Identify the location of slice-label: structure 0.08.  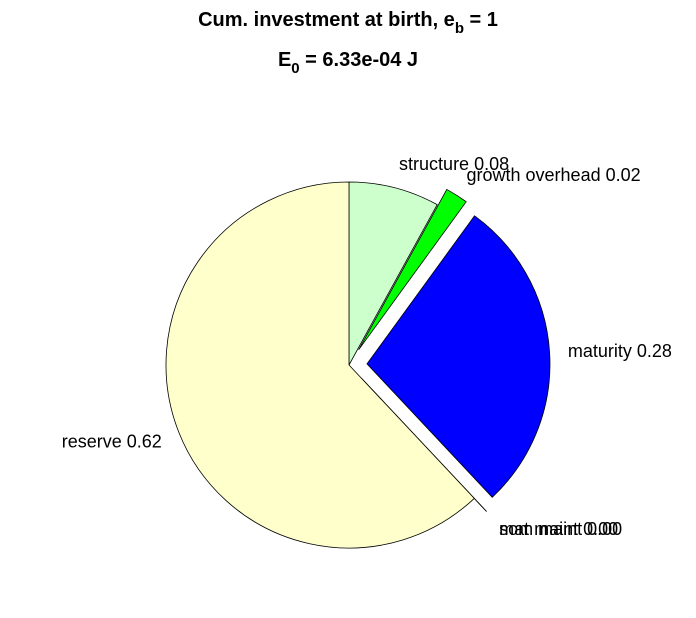
(454, 164).